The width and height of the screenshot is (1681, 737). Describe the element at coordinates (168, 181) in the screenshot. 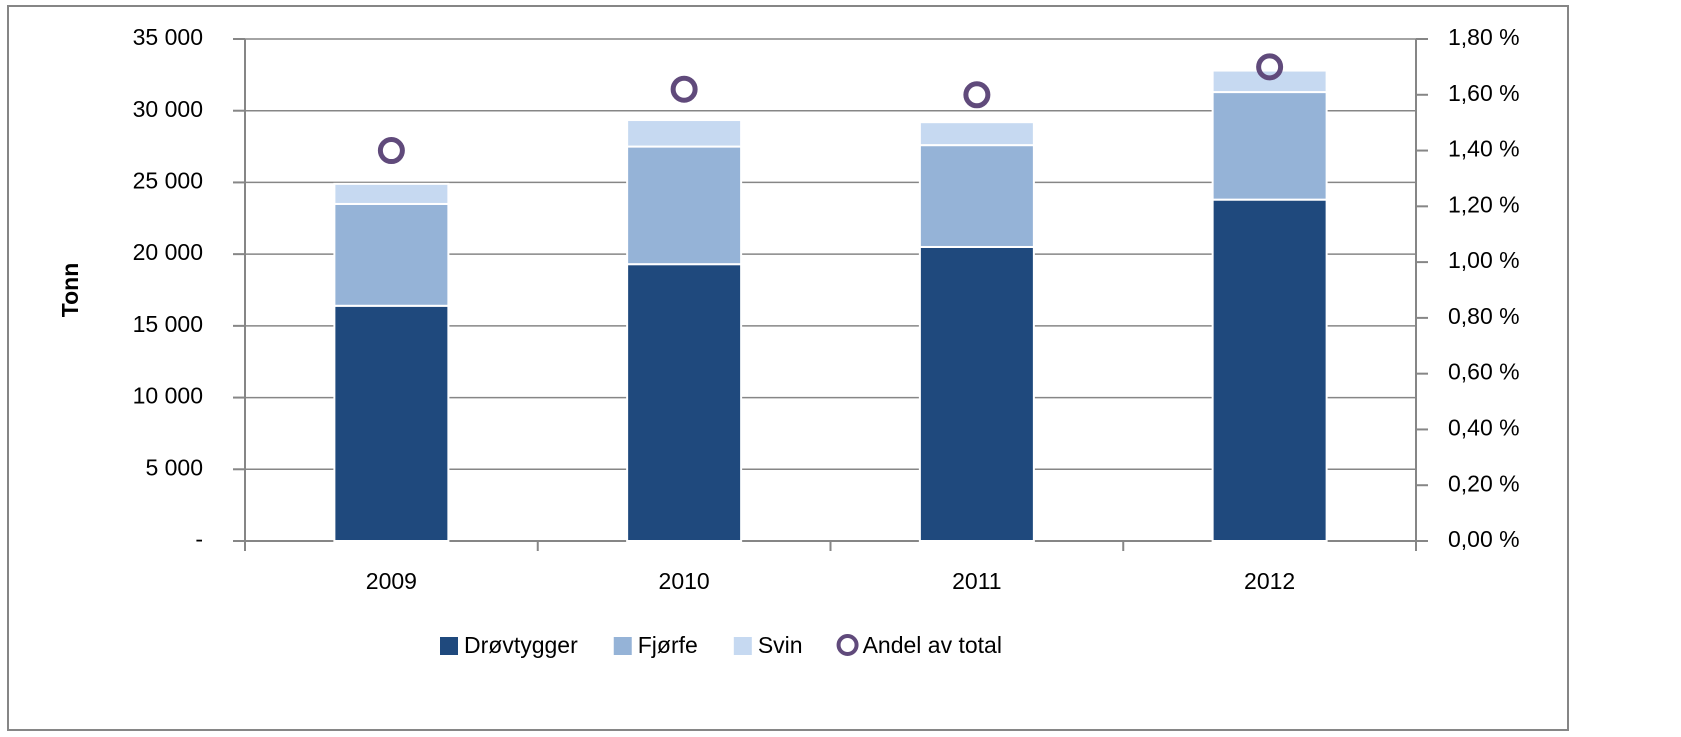

I see `y-tick-label: 25 000` at that location.